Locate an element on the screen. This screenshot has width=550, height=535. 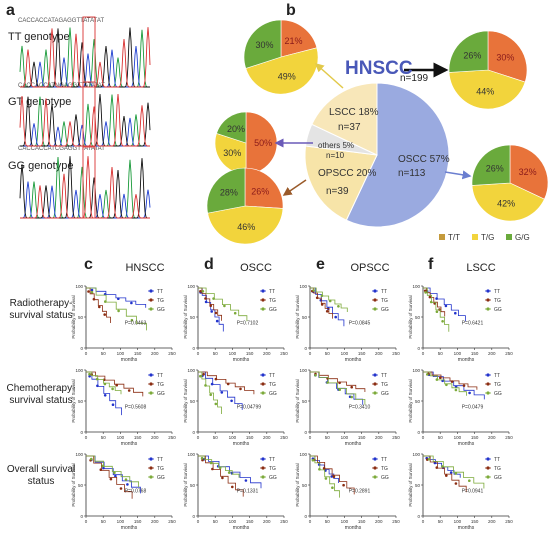
km-p-value: P=0.0479 is located at coordinates (473, 407).